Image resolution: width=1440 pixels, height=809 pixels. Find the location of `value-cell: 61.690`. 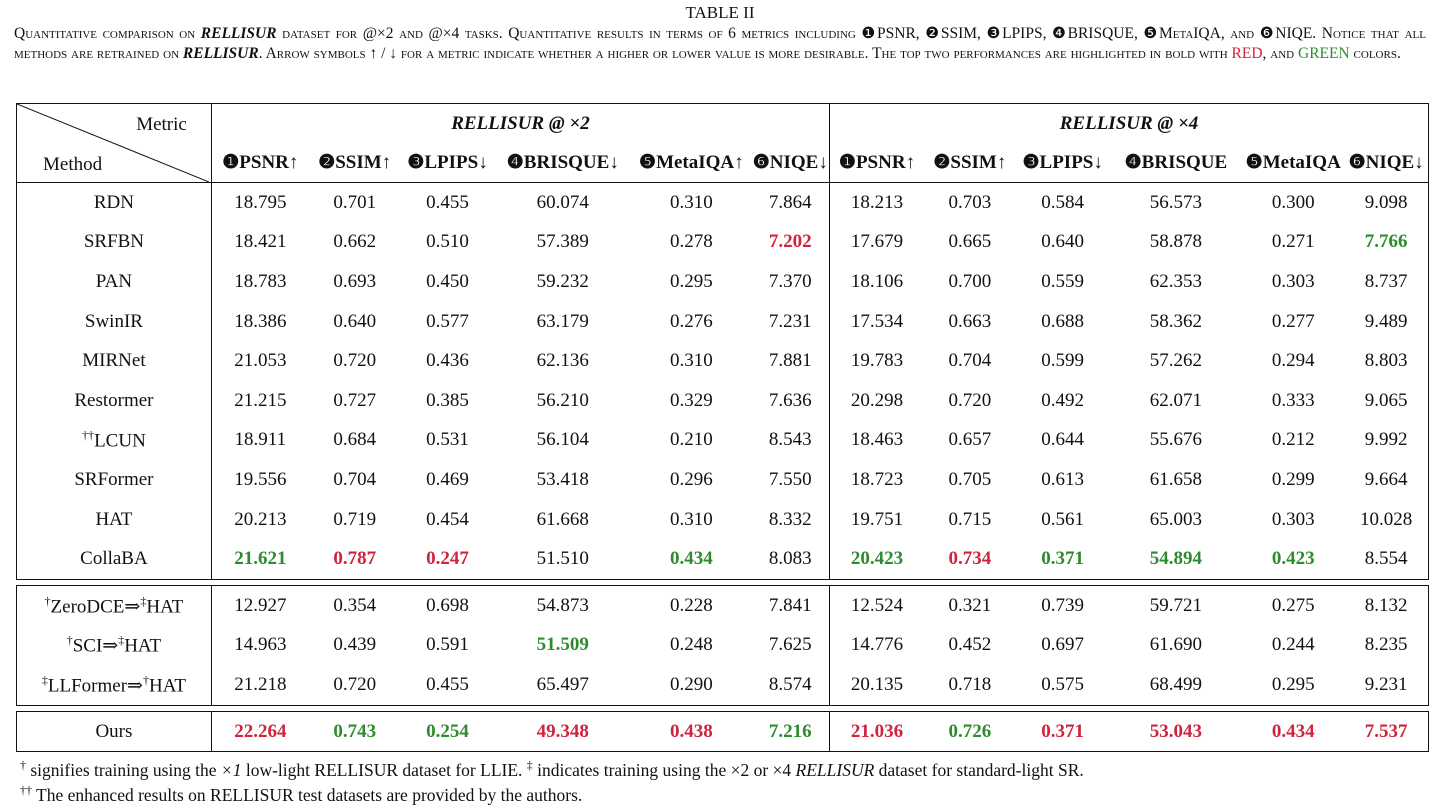

value-cell: 61.690 is located at coordinates (1176, 645).